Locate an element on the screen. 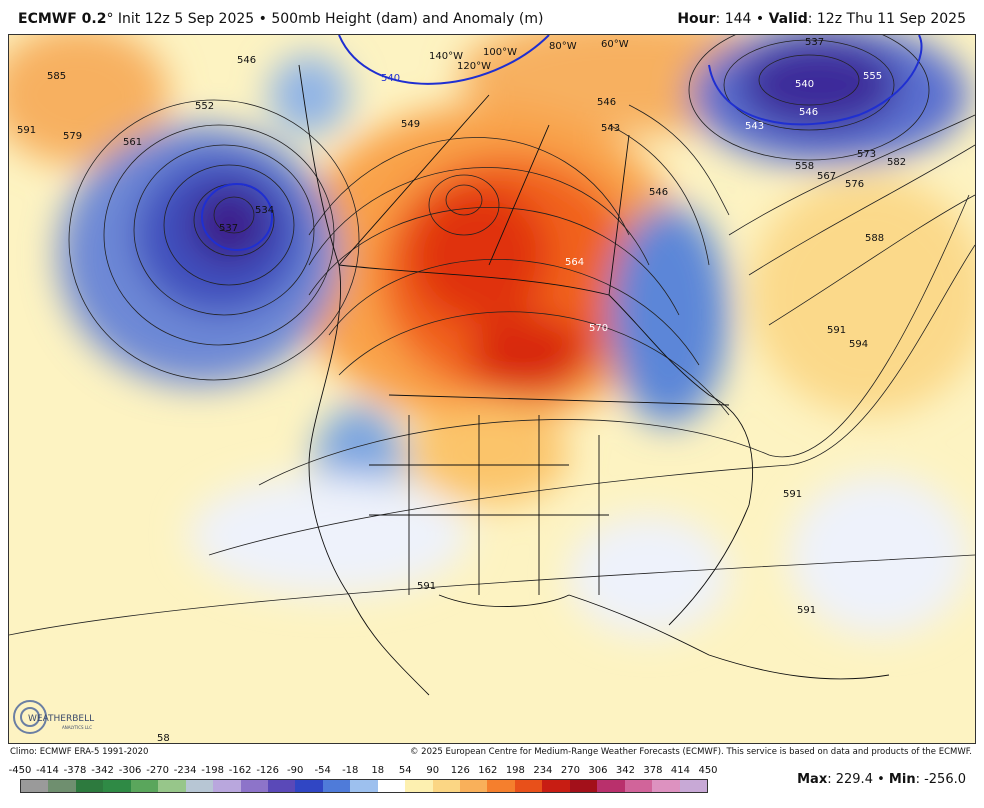  colorbar-tick-label: -162 is located at coordinates (240, 770).